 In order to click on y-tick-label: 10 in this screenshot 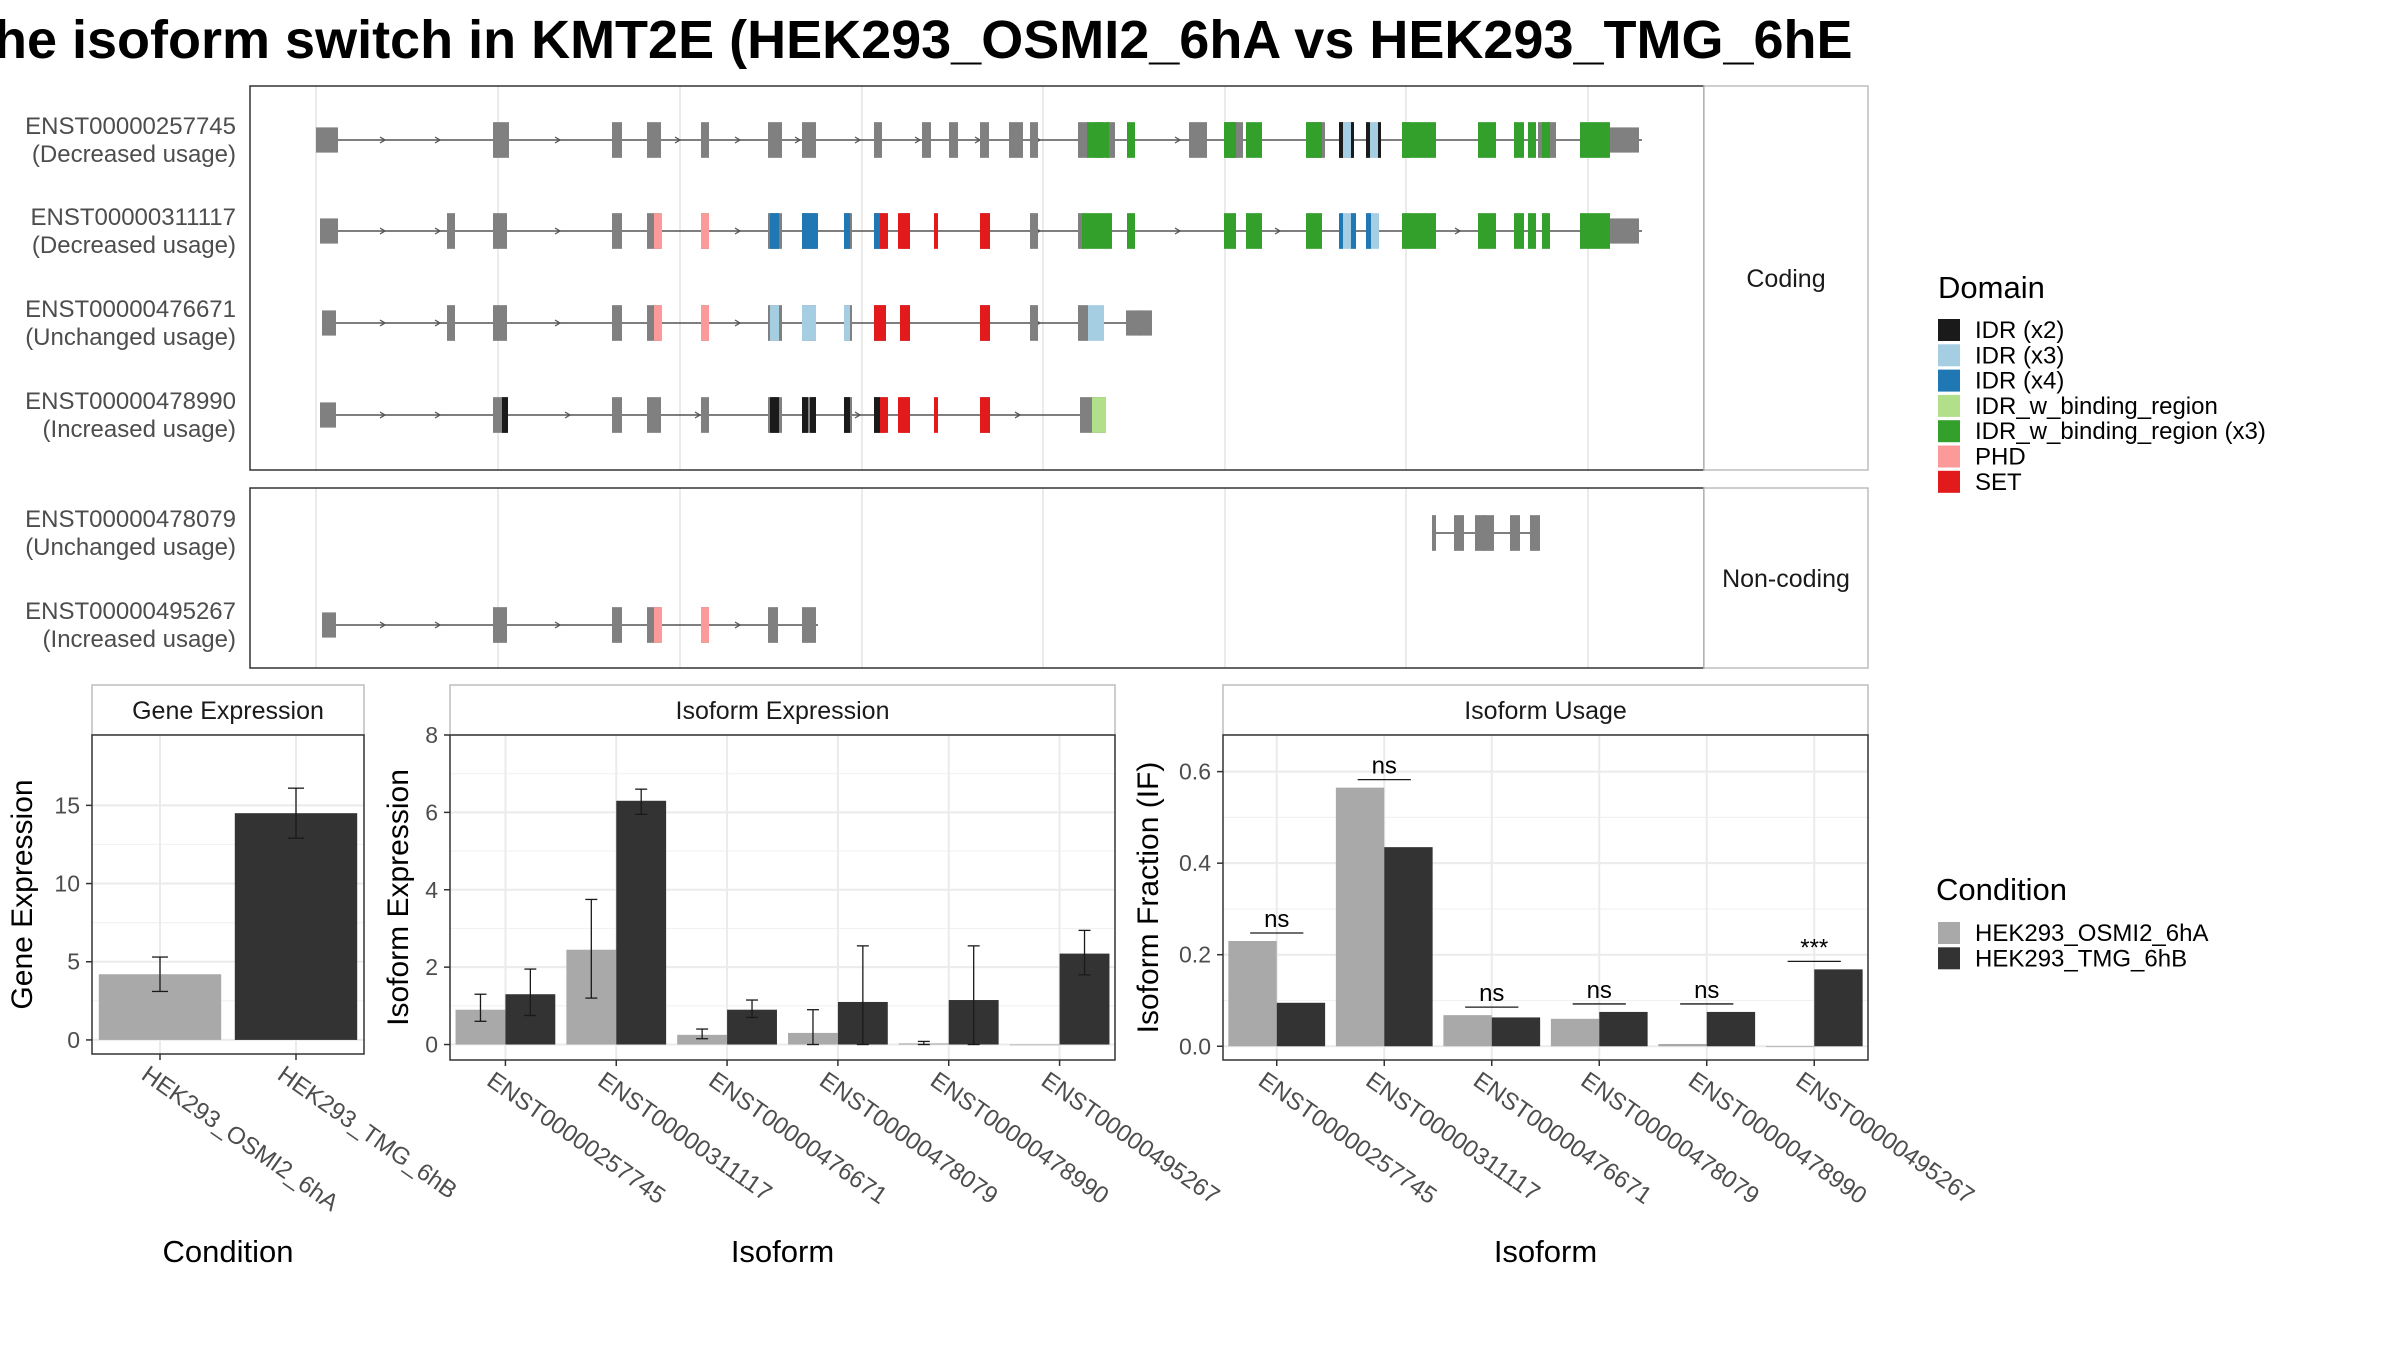, I will do `click(67, 884)`.